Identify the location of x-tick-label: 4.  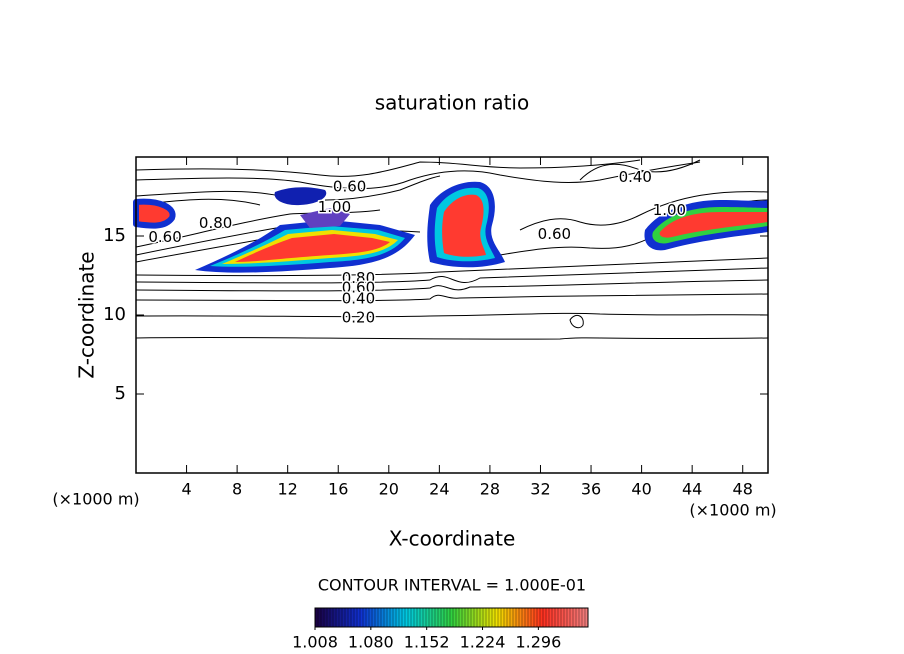
(186, 489).